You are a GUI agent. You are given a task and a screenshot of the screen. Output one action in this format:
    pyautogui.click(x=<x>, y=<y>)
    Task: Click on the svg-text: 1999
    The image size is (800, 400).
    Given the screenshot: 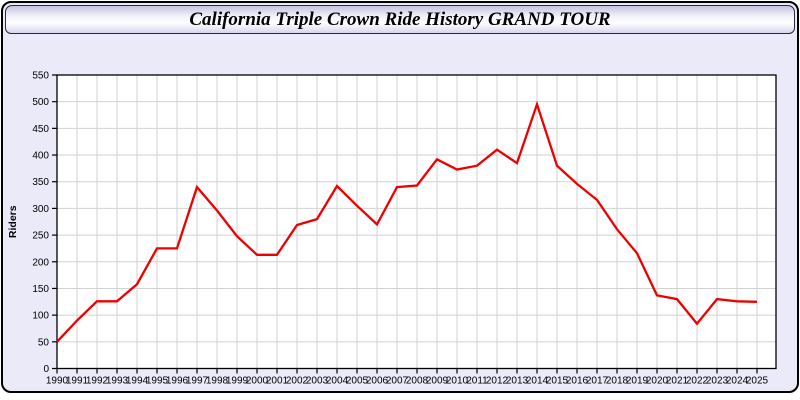 What is the action you would take?
    pyautogui.click(x=237, y=381)
    